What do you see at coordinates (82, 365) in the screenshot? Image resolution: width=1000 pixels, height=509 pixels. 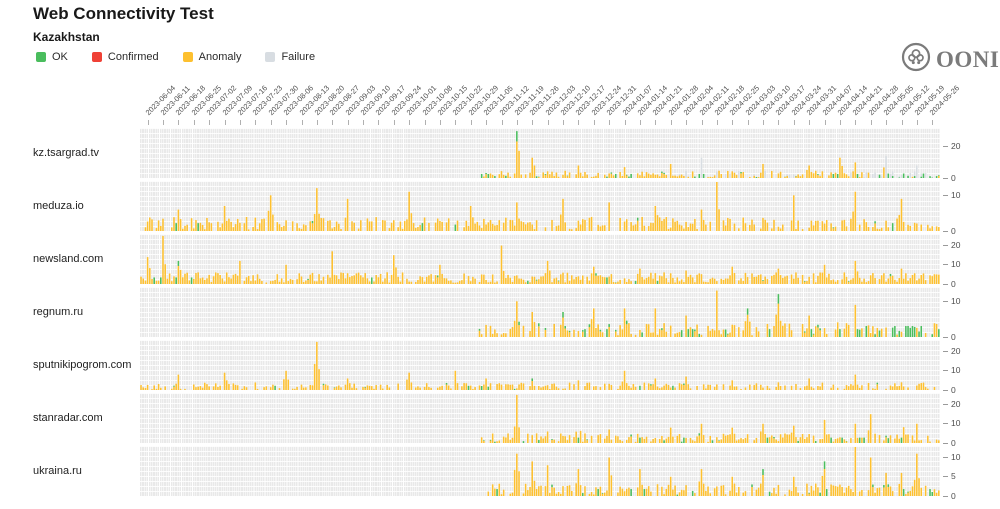 I see `site-label: sputnikipogrom.com` at bounding box center [82, 365].